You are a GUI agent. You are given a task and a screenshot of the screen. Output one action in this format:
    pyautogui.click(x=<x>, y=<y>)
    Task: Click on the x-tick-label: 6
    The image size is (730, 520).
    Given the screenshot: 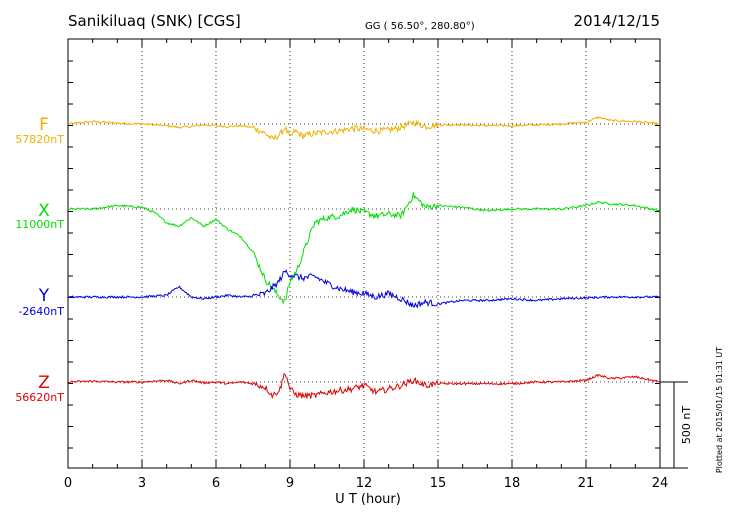 What is the action you would take?
    pyautogui.click(x=216, y=483)
    